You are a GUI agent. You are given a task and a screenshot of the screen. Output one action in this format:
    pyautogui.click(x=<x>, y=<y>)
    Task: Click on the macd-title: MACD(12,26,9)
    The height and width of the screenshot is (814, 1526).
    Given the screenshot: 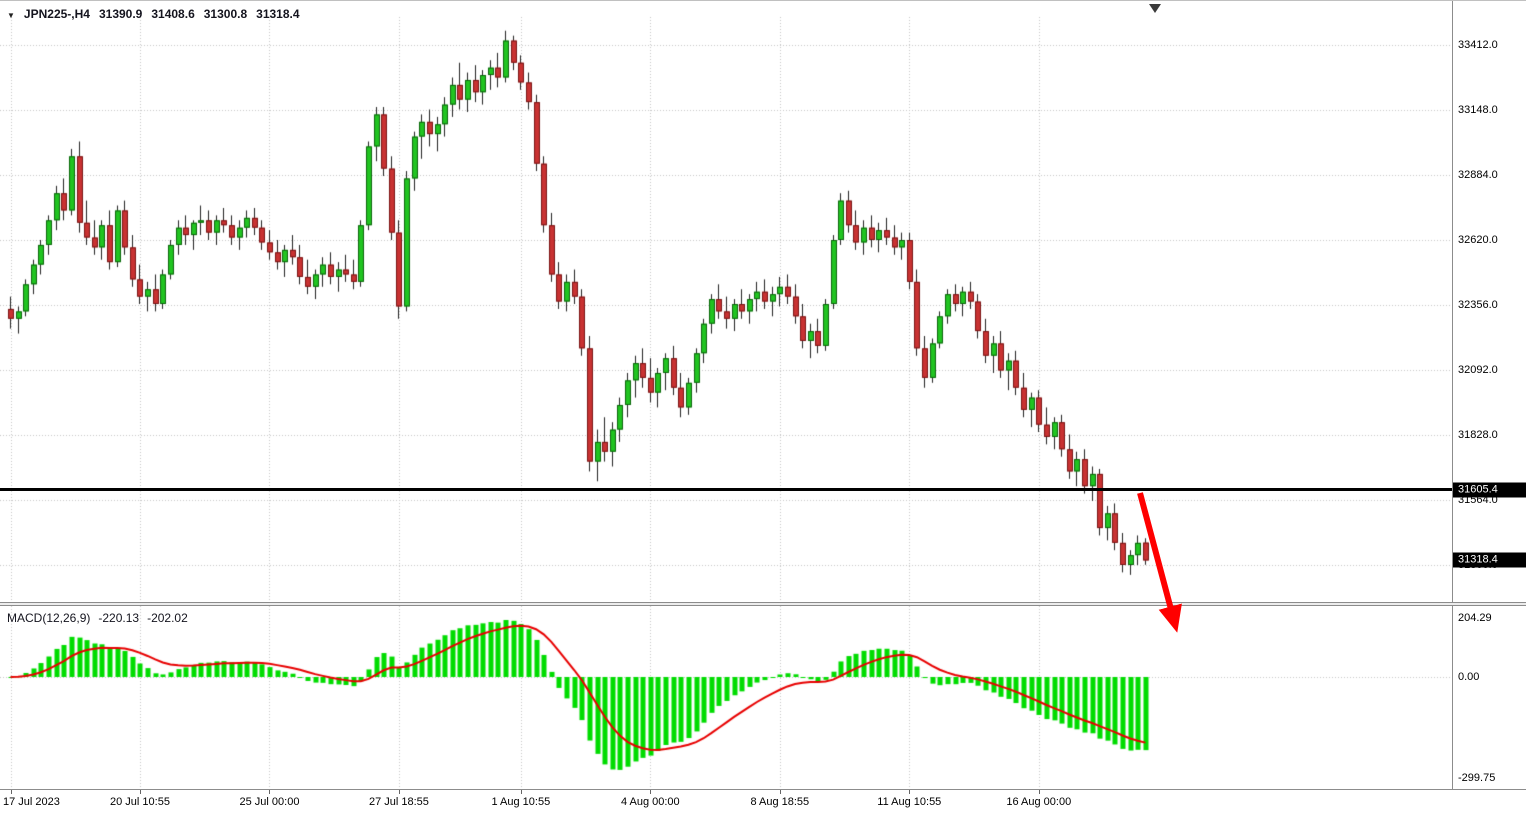 What is the action you would take?
    pyautogui.click(x=49, y=618)
    